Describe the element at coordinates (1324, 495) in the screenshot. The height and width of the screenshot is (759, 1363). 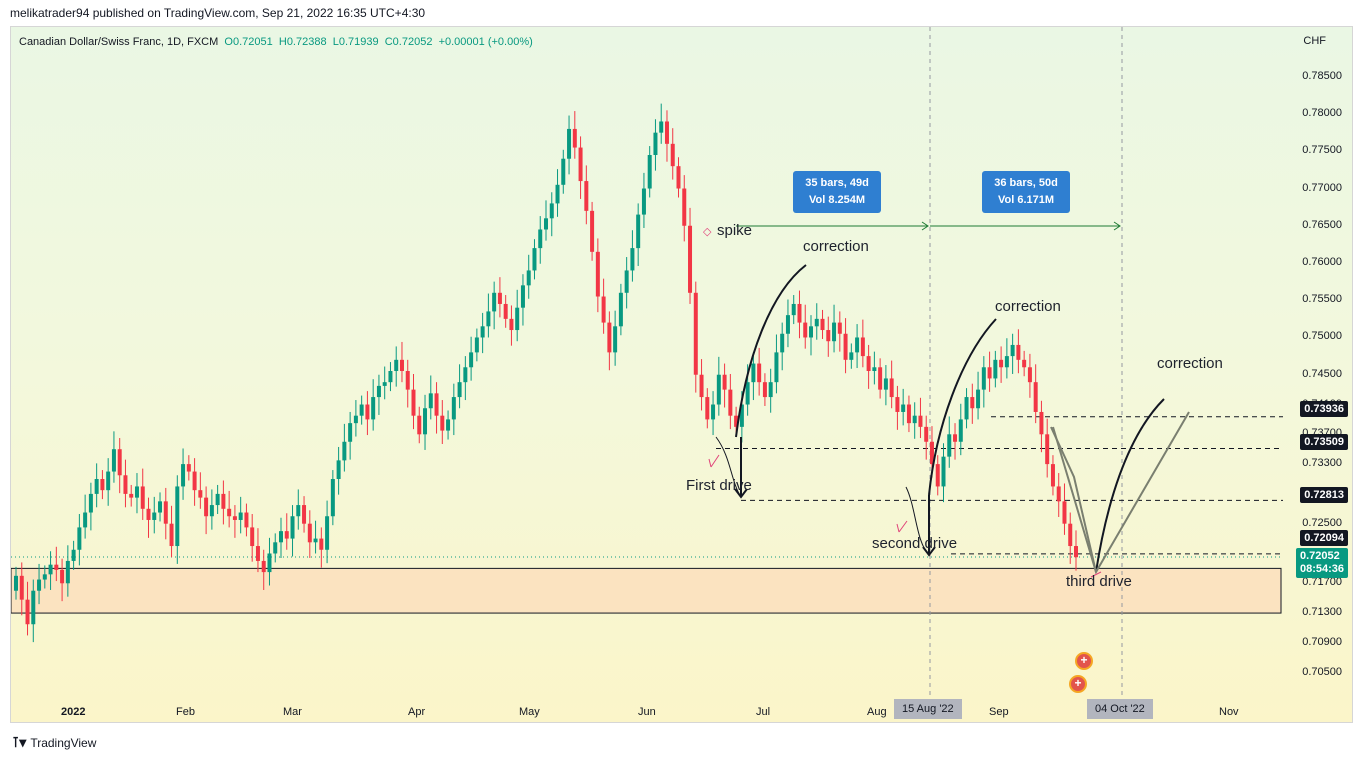
I see `level-badge-3: 0.72813` at that location.